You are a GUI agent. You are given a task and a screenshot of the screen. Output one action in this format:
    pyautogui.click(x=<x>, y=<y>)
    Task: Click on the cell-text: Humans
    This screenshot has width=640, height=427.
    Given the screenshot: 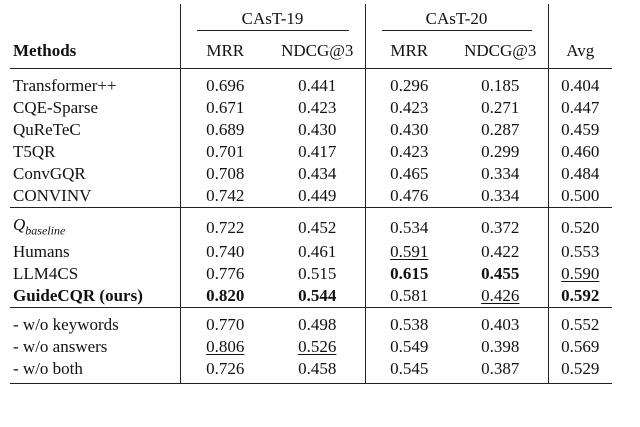 What is the action you would take?
    pyautogui.click(x=41, y=252)
    